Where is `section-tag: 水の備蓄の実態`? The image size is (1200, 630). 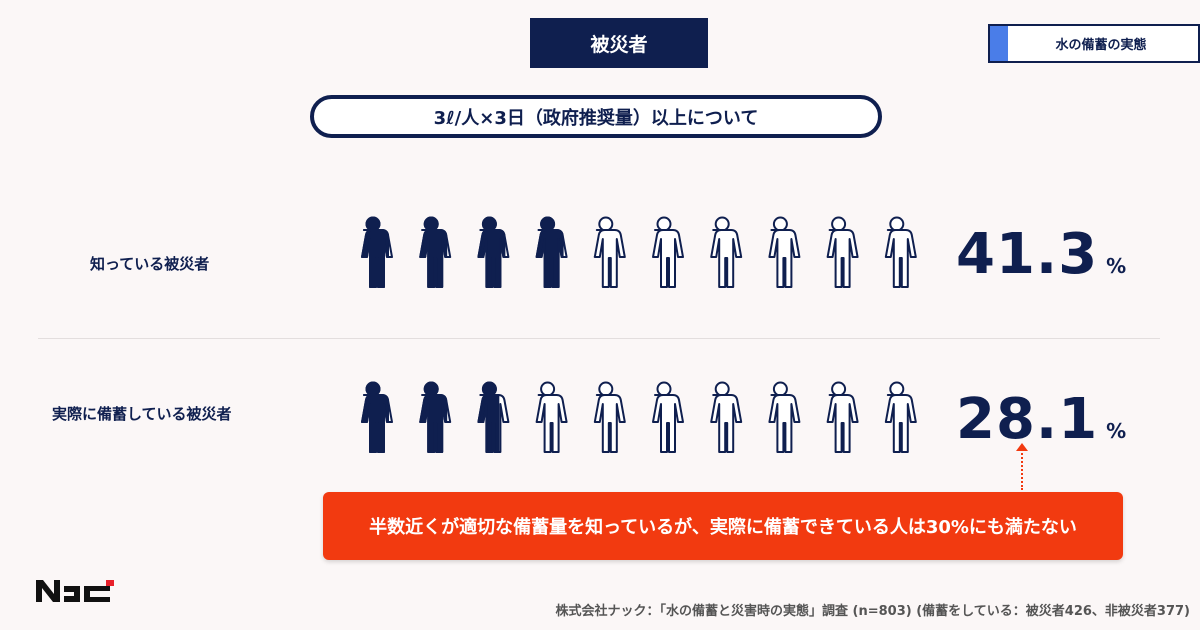 section-tag: 水の備蓄の実態 is located at coordinates (1094, 43).